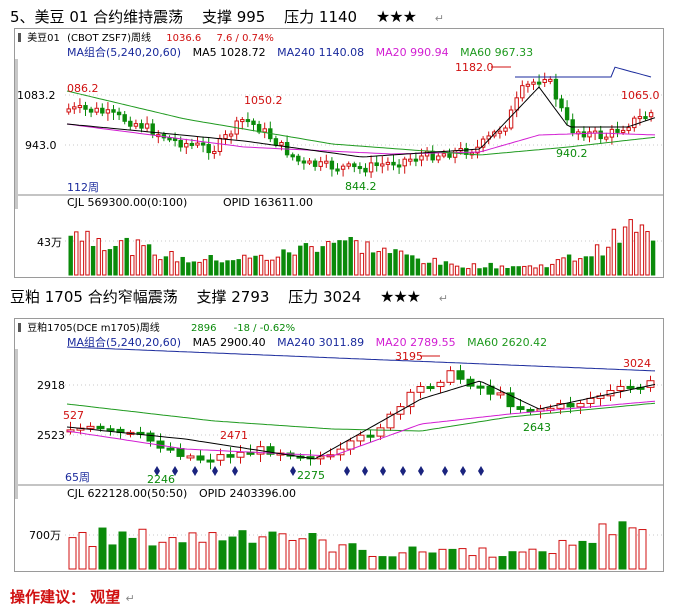  I want to click on chart1-opid: OPID 163611.00, so click(268, 202).